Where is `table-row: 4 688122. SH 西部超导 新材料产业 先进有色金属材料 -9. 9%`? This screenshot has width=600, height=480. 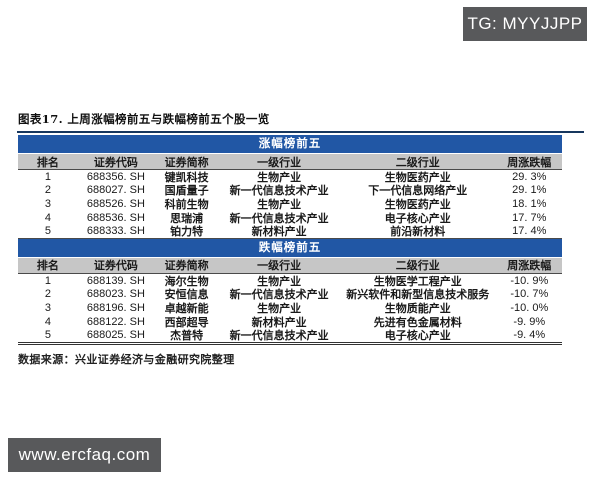
table-row: 4 688122. SH 西部超导 新材料产业 先进有色金属材料 -9. 9% is located at coordinates (290, 322).